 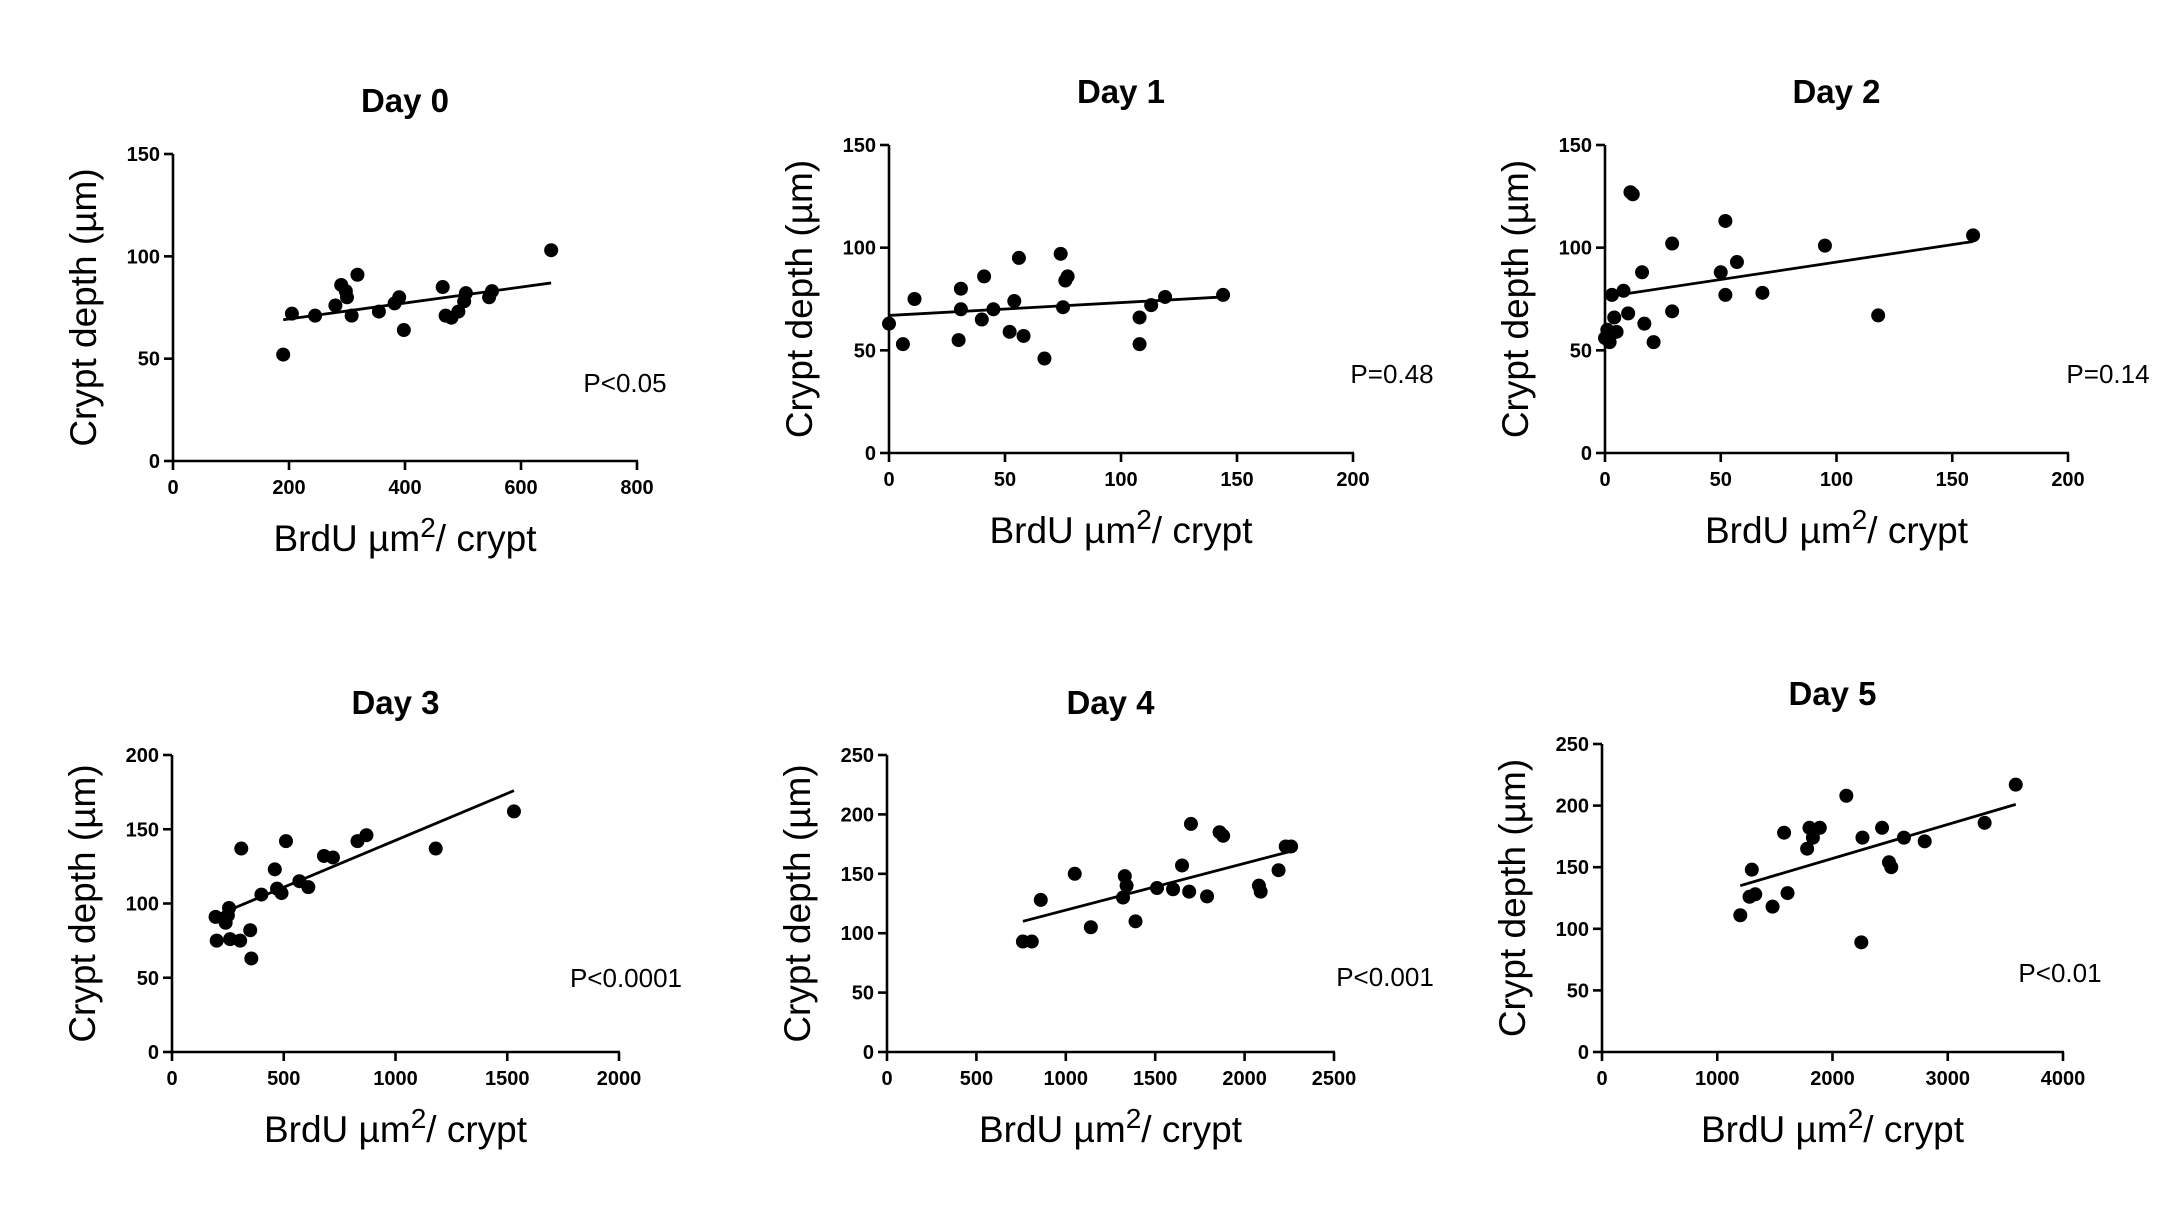 I want to click on chart-title: Day 5, so click(x=1832, y=693).